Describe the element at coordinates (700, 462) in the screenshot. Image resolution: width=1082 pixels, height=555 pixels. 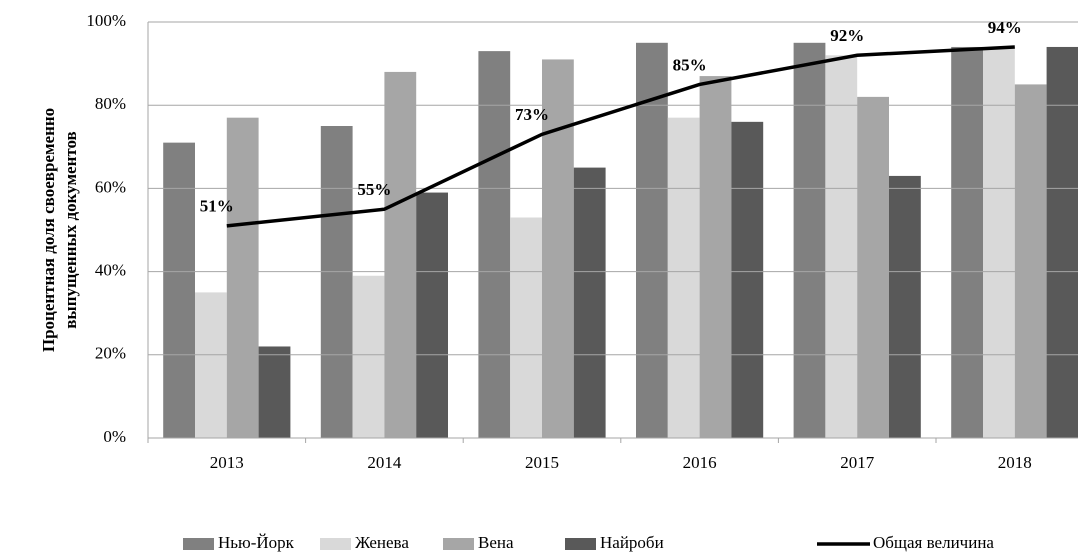
I see `x-tick-label: 2016` at that location.